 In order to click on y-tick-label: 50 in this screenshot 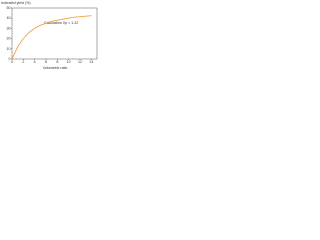, I will do `click(9, 8)`.